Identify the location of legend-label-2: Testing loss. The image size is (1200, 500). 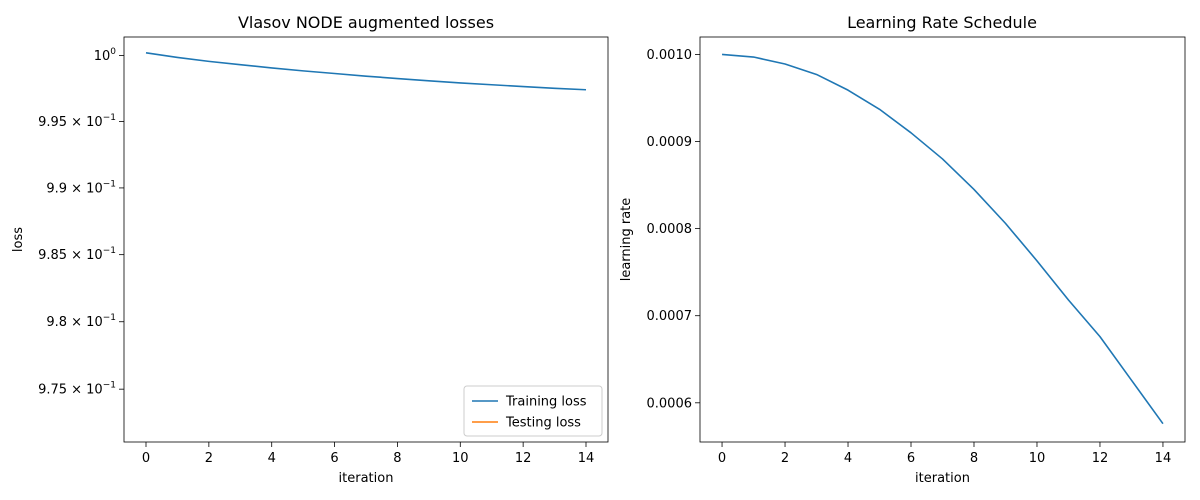
(543, 423).